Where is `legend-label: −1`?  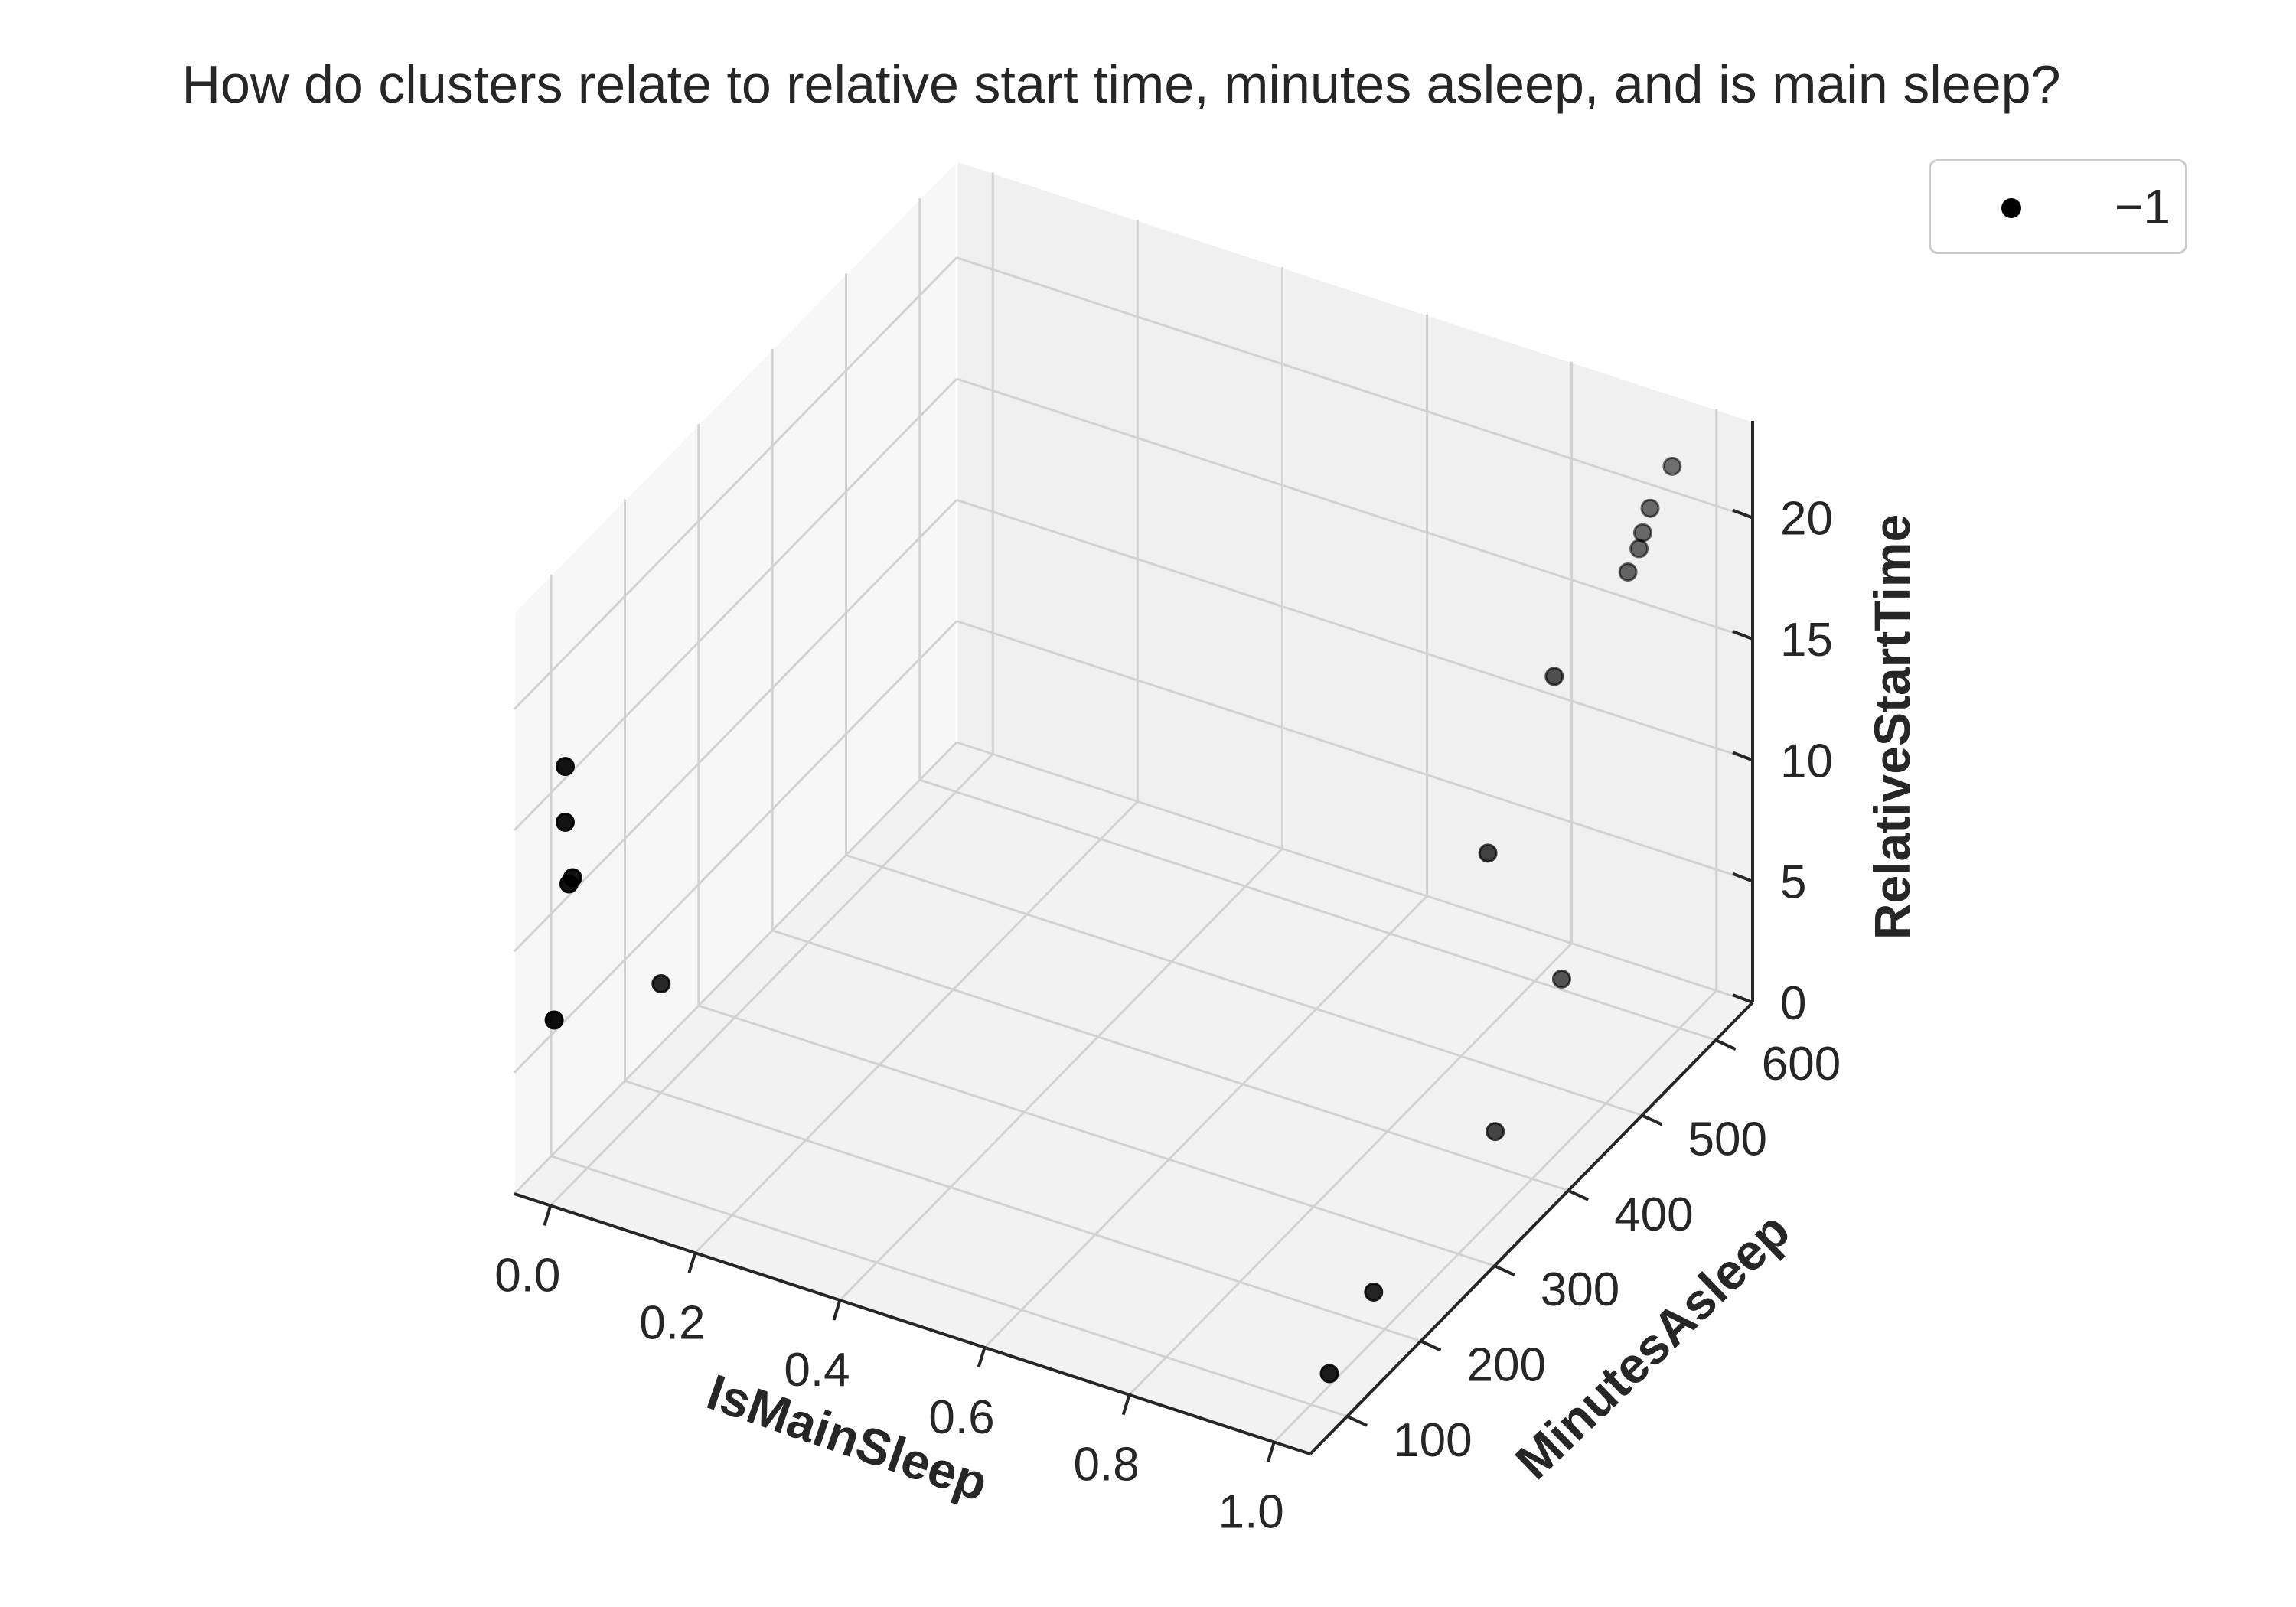
legend-label: −1 is located at coordinates (2142, 206).